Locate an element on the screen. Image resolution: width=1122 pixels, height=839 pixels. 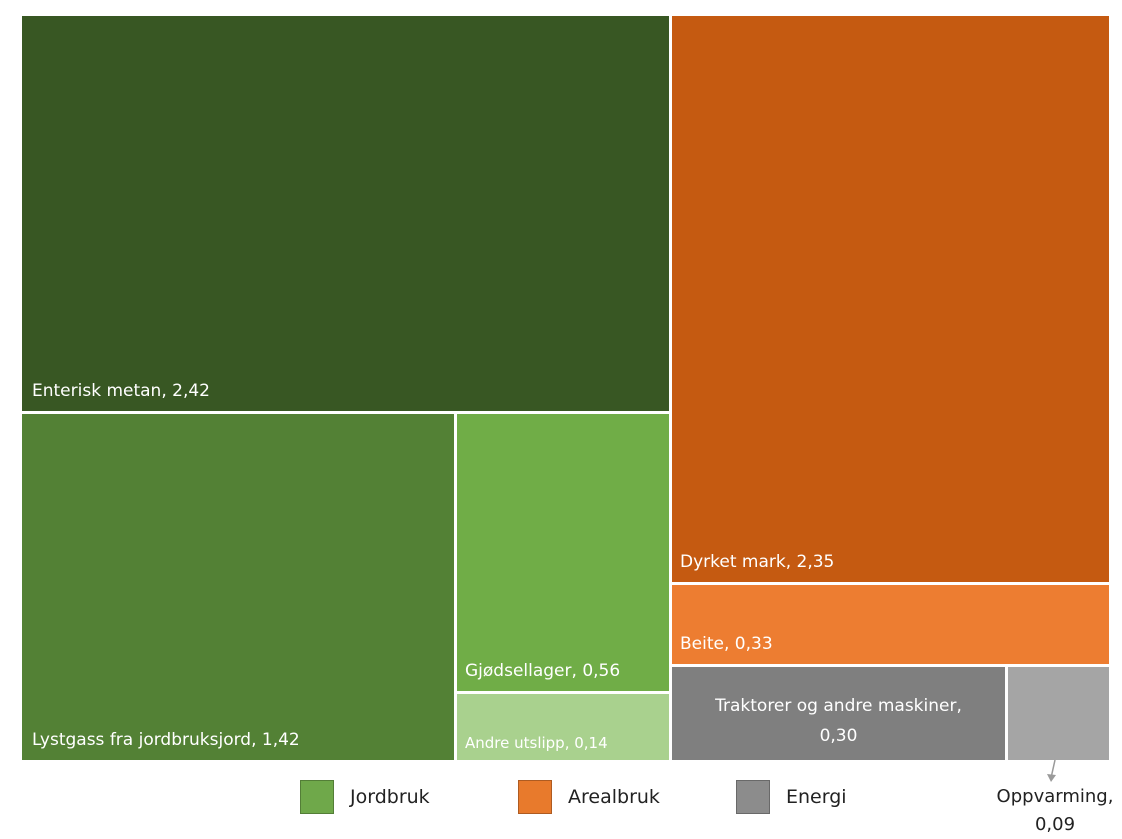
tile-label-beite: Beite, 0,33 is located at coordinates (726, 644).